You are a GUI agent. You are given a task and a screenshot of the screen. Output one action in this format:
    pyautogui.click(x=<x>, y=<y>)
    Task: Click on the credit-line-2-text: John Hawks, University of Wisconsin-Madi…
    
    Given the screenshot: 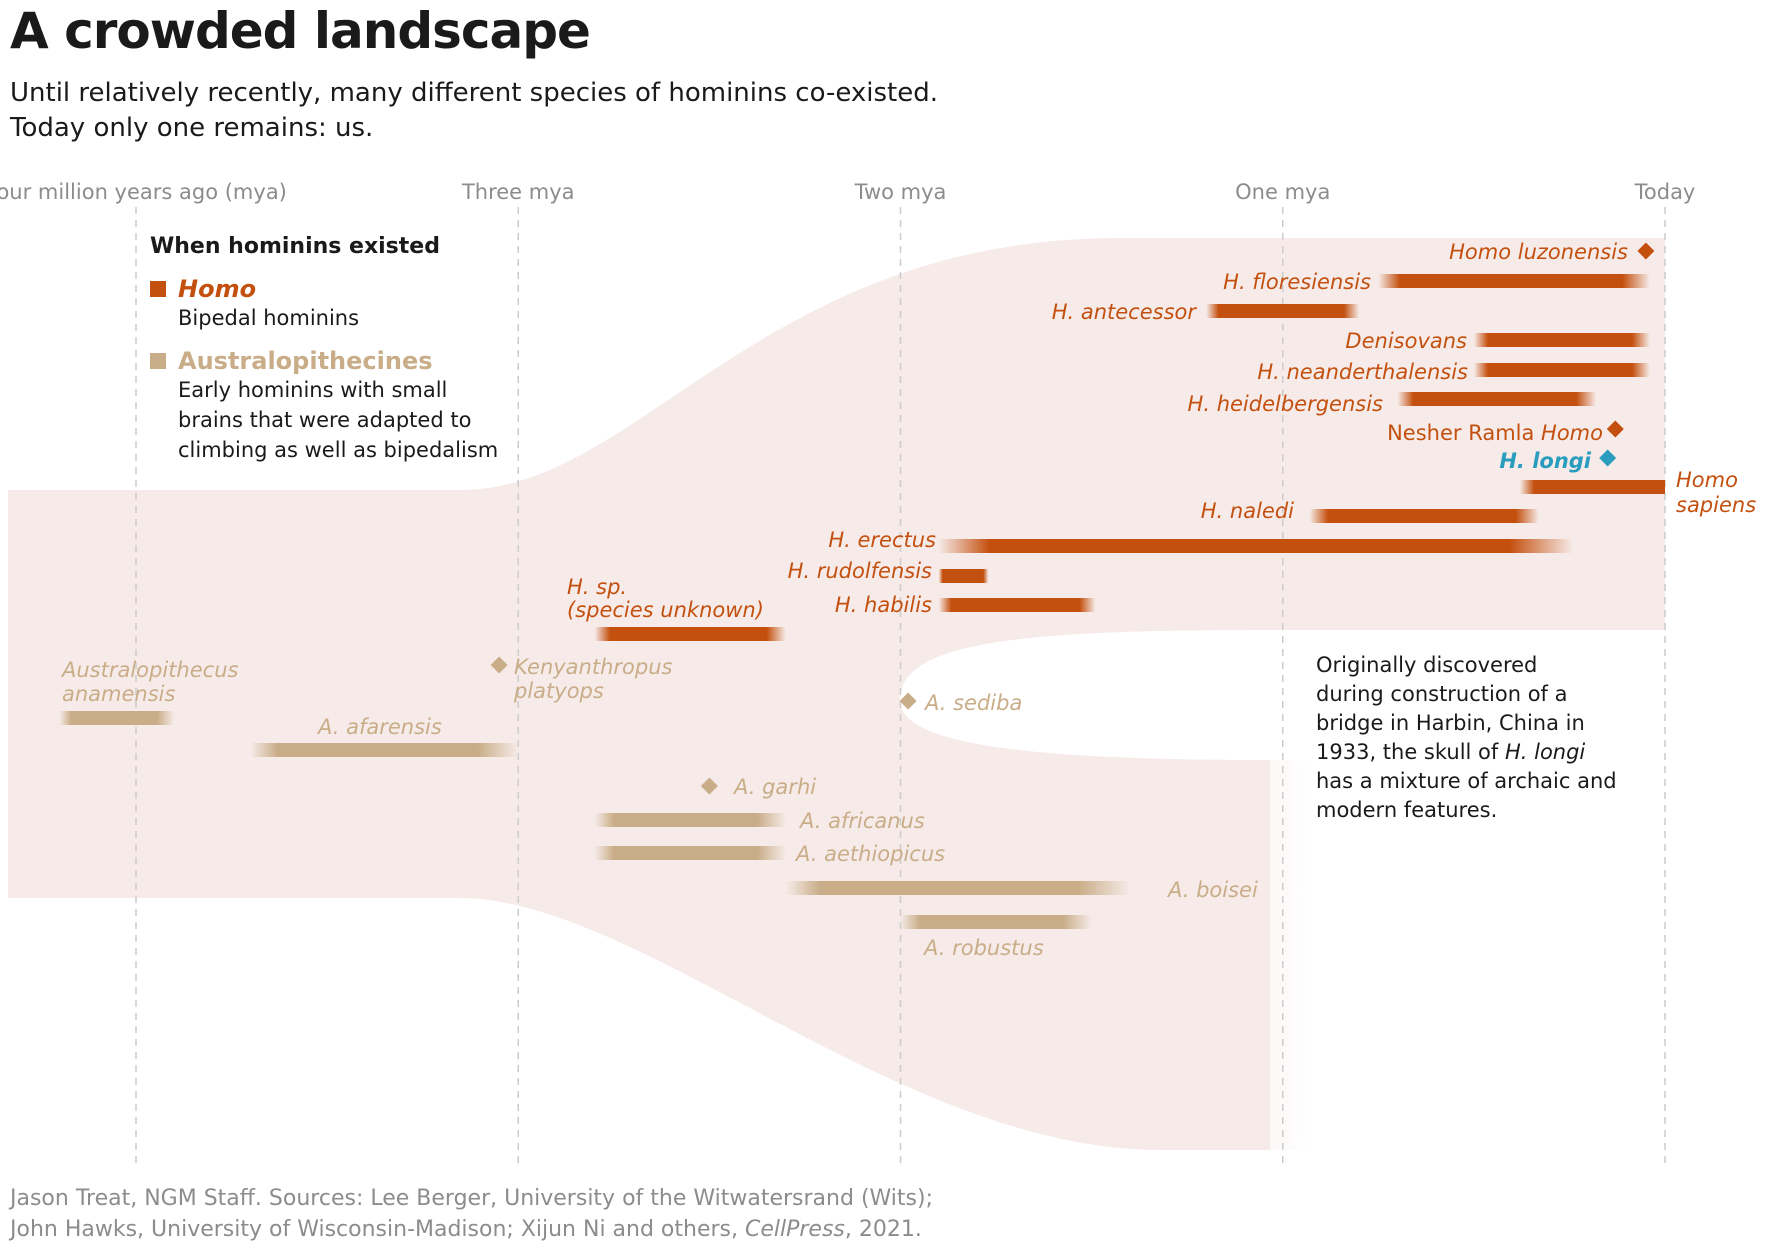 What is the action you would take?
    pyautogui.click(x=377, y=1229)
    